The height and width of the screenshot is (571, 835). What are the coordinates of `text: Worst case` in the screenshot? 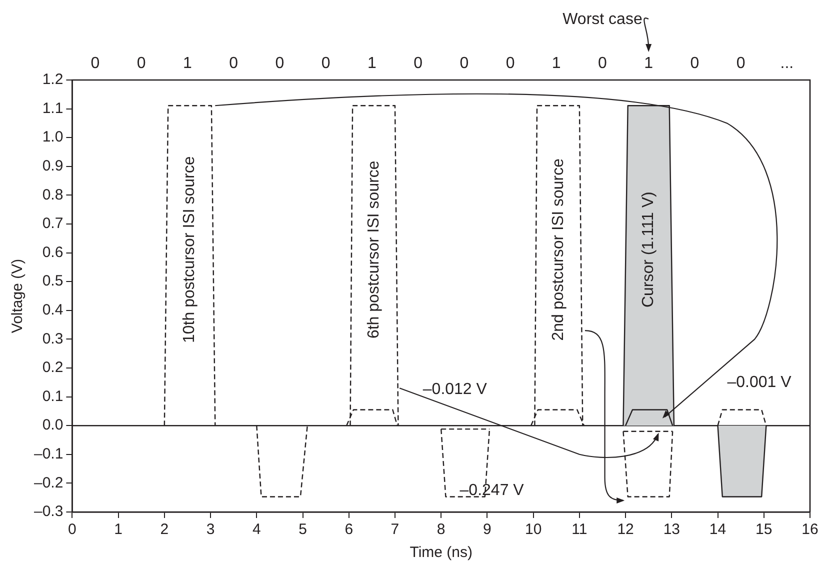 It's located at (602, 19).